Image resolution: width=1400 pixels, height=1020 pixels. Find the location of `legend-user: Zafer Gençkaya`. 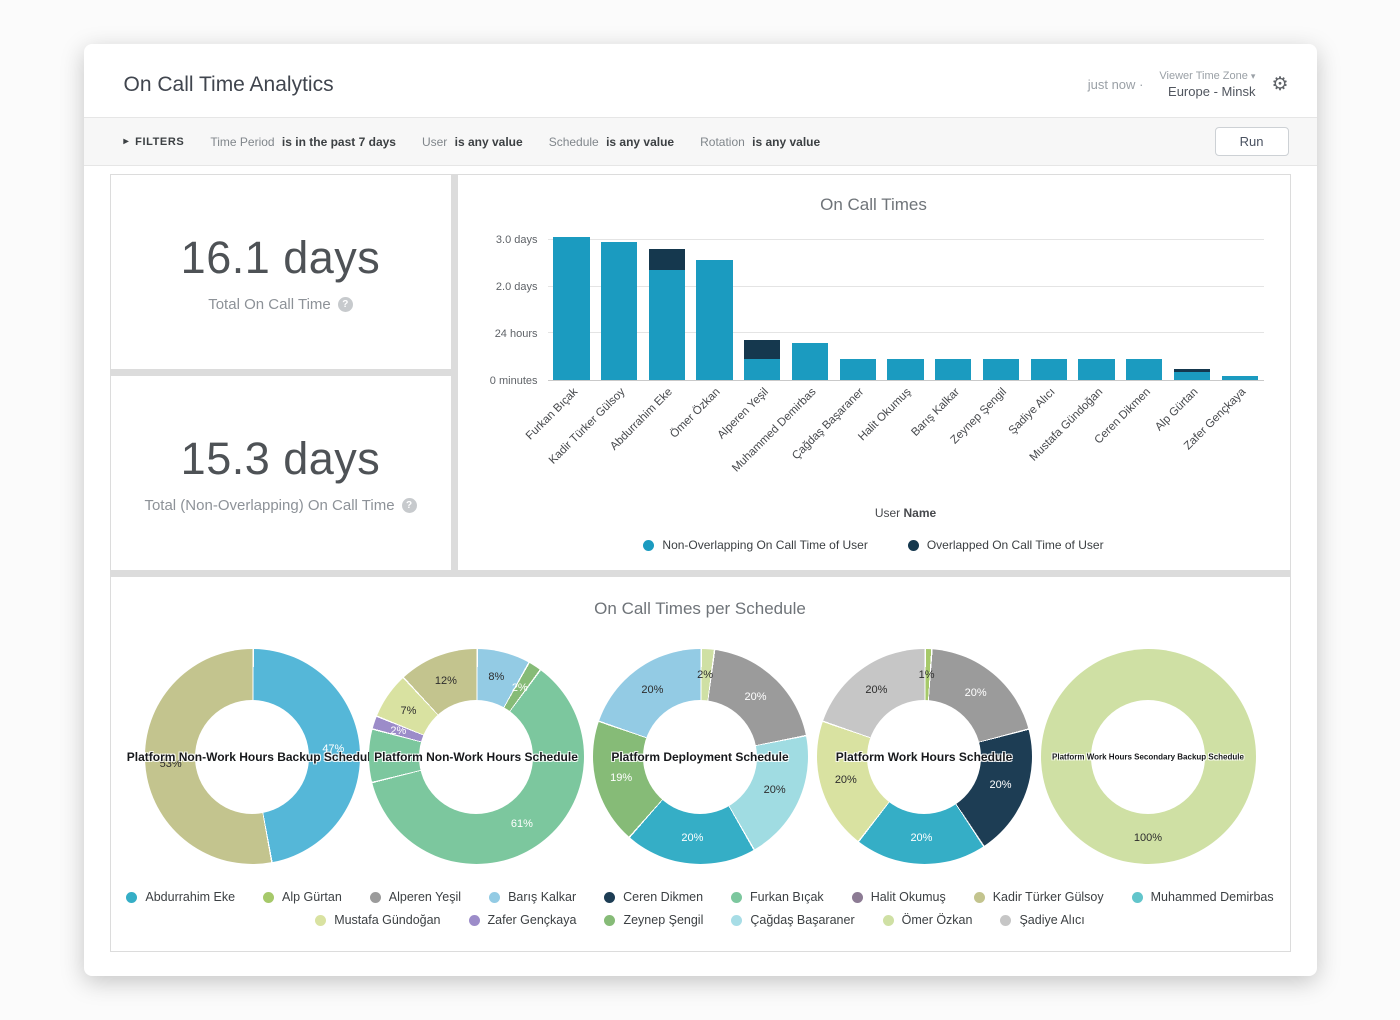

legend-user: Zafer Gençkaya is located at coordinates (522, 920).